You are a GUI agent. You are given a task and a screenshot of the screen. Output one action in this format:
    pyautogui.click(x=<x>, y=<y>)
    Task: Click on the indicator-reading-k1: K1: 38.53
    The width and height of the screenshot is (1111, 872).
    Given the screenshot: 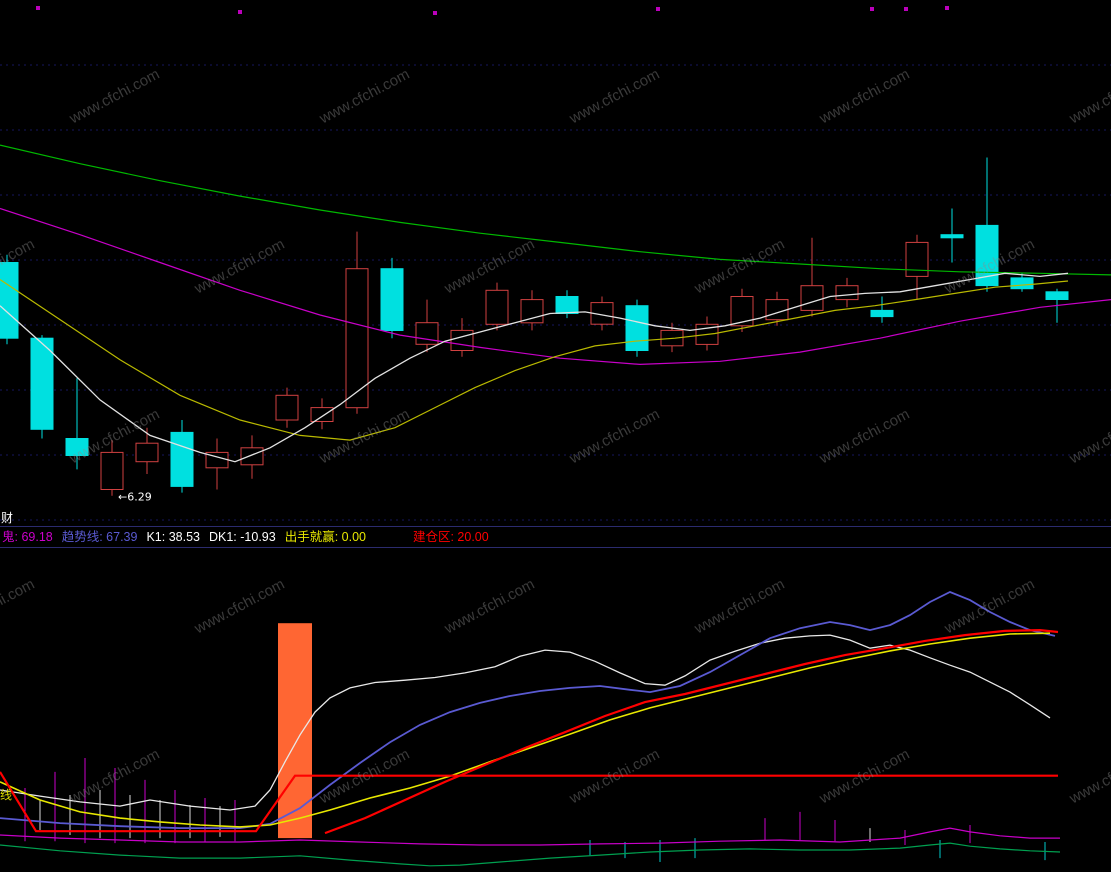 What is the action you would take?
    pyautogui.click(x=173, y=537)
    